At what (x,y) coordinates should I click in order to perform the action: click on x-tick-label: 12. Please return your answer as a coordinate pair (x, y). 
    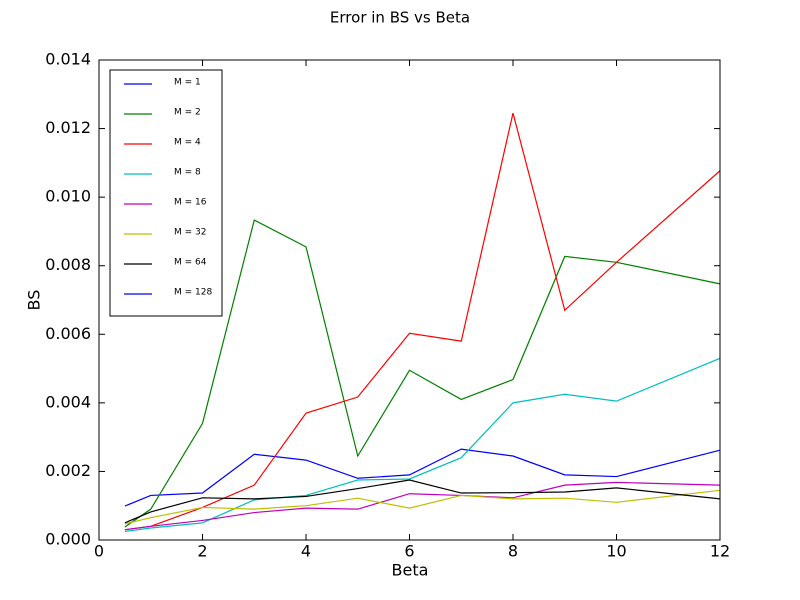
    Looking at the image, I should click on (720, 551).